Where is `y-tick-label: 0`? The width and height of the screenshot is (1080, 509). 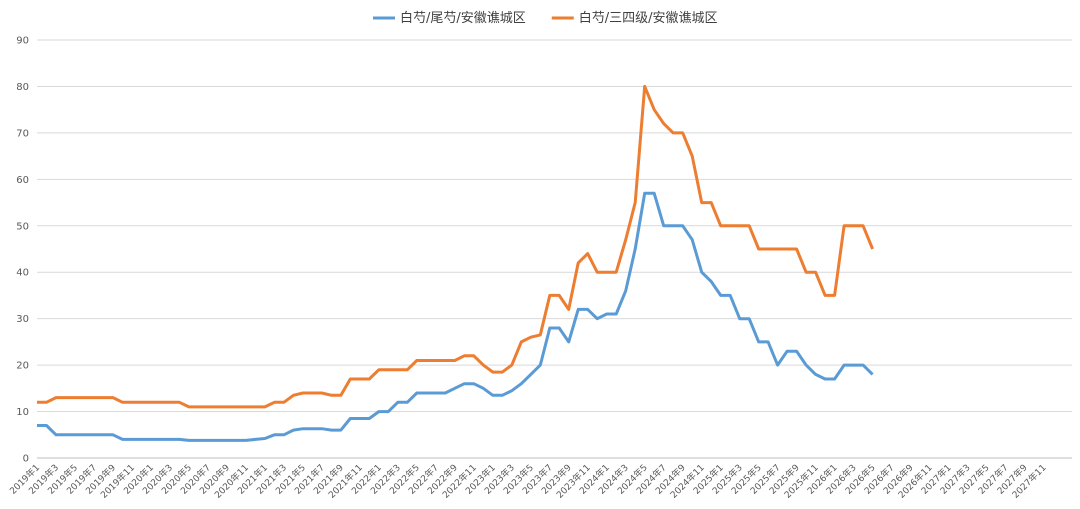 y-tick-label: 0 is located at coordinates (26, 459).